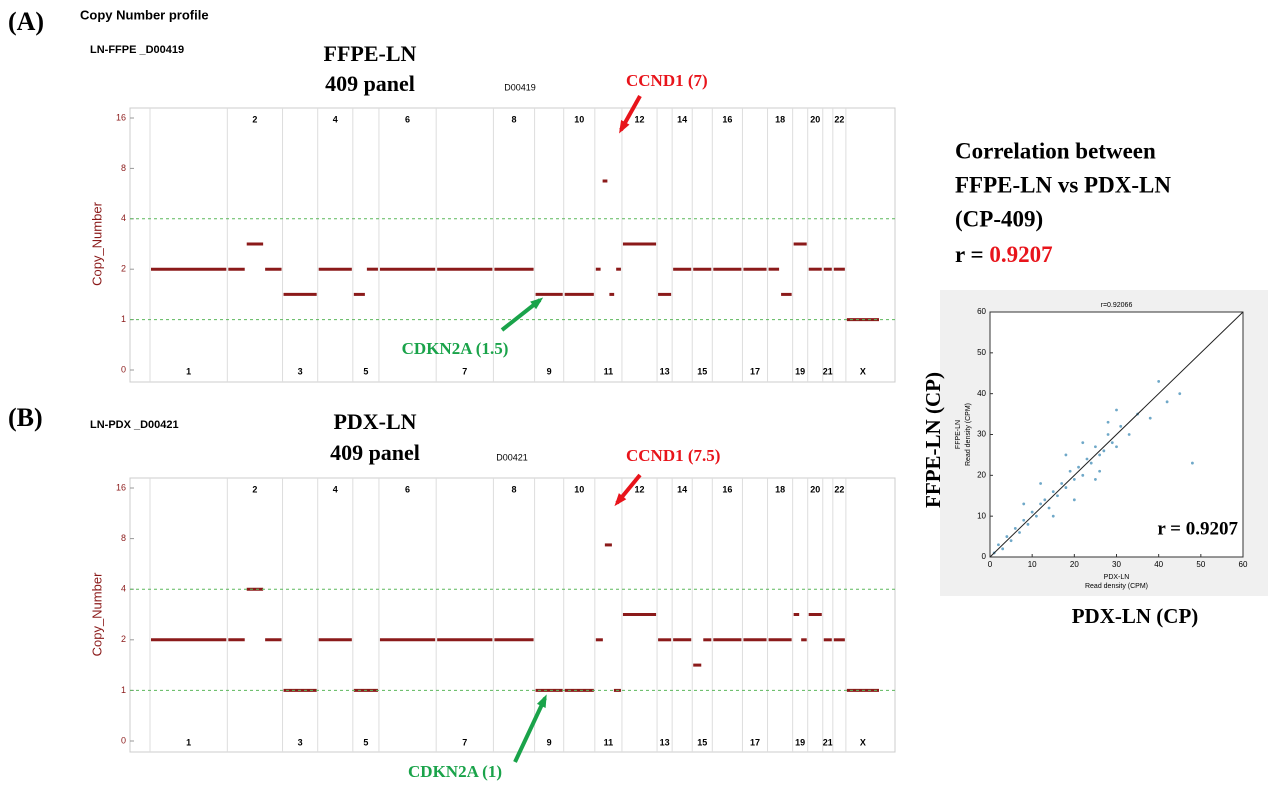  I want to click on y-tick-label: 40, so click(981, 393).